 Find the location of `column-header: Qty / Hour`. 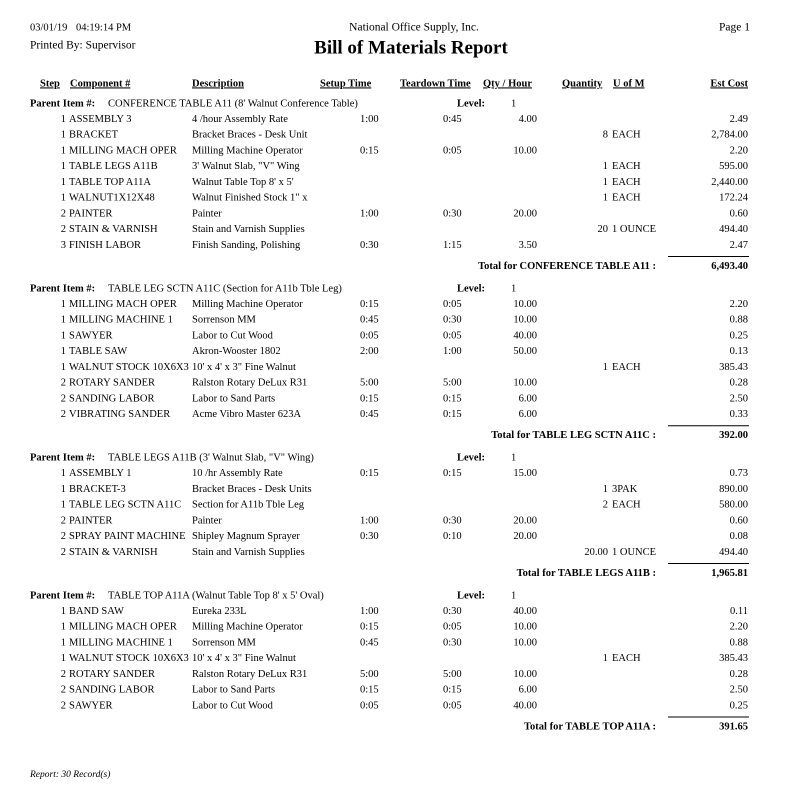

column-header: Qty / Hour is located at coordinates (507, 83).